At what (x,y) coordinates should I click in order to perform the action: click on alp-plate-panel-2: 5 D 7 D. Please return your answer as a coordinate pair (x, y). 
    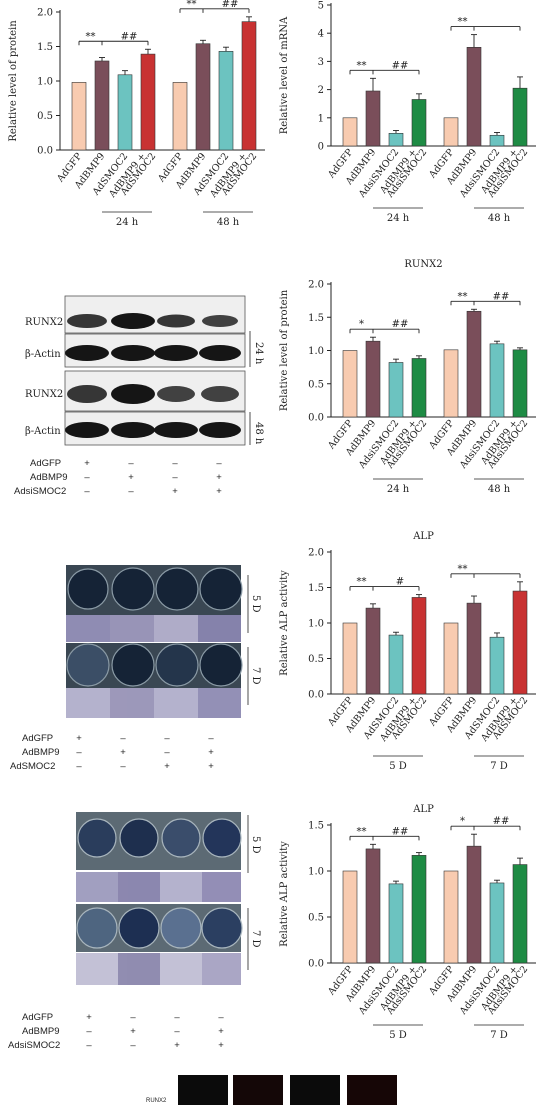
    Looking at the image, I should click on (135, 900).